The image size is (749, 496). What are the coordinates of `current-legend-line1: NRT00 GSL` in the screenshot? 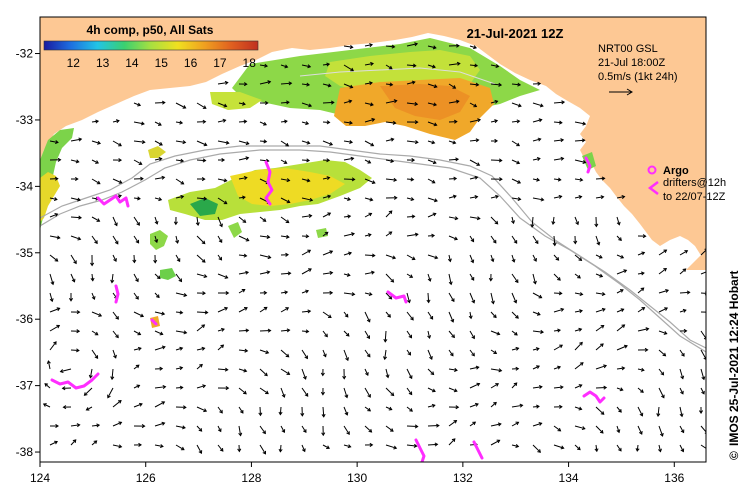 It's located at (628, 49).